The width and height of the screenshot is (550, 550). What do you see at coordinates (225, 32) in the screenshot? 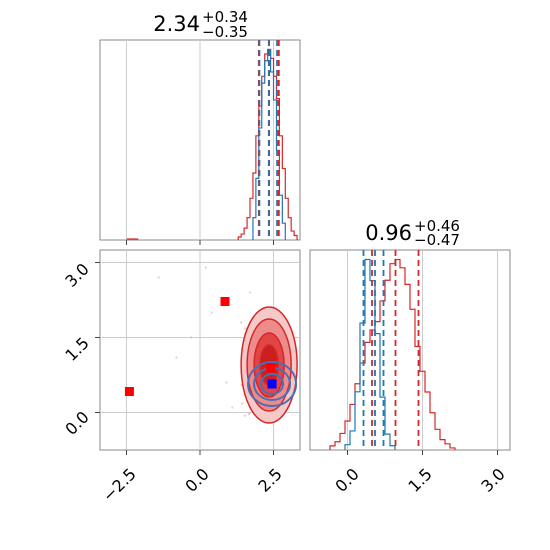
I see `title-top-minus: −0.35` at bounding box center [225, 32].